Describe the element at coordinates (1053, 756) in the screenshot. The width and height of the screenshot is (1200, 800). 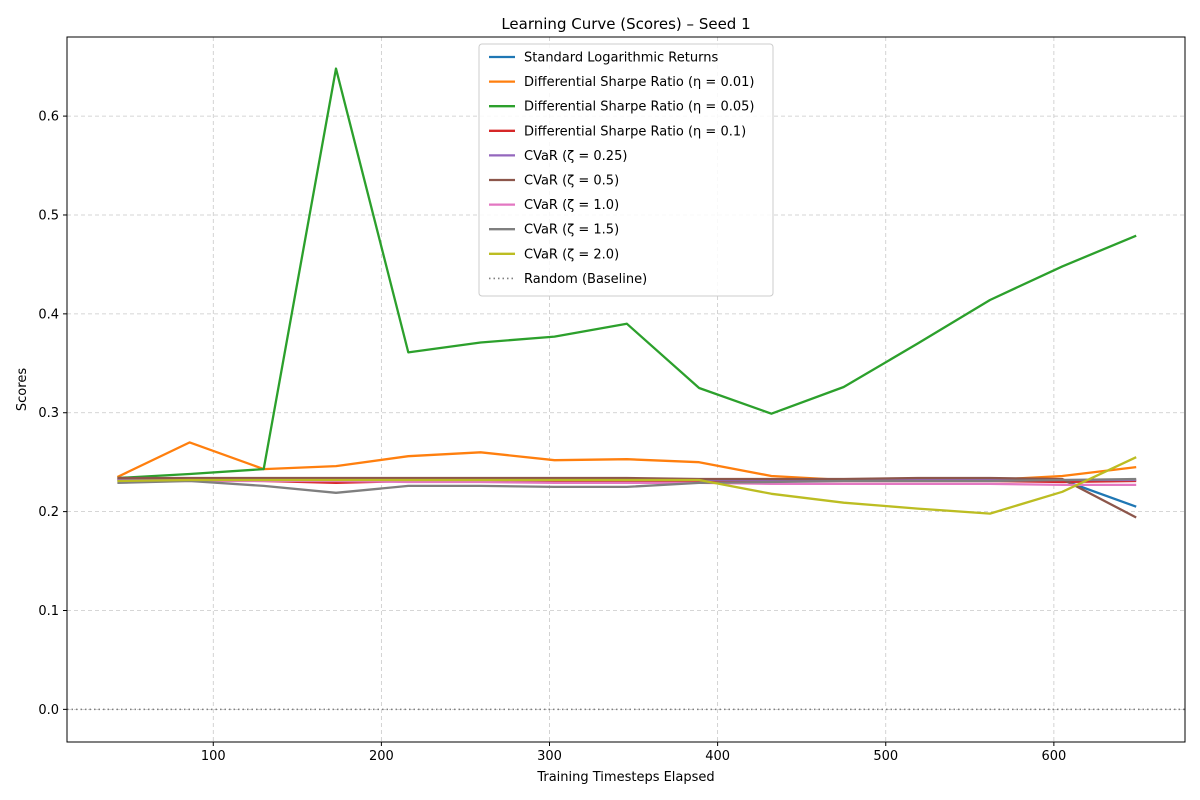
I see `x-tick-label: 600` at that location.